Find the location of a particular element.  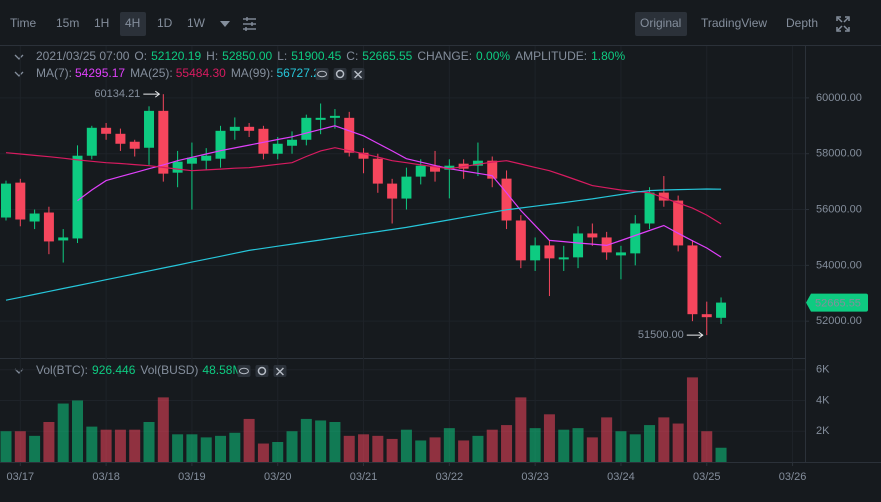

annotation-label: 60134.21 is located at coordinates (117, 94).